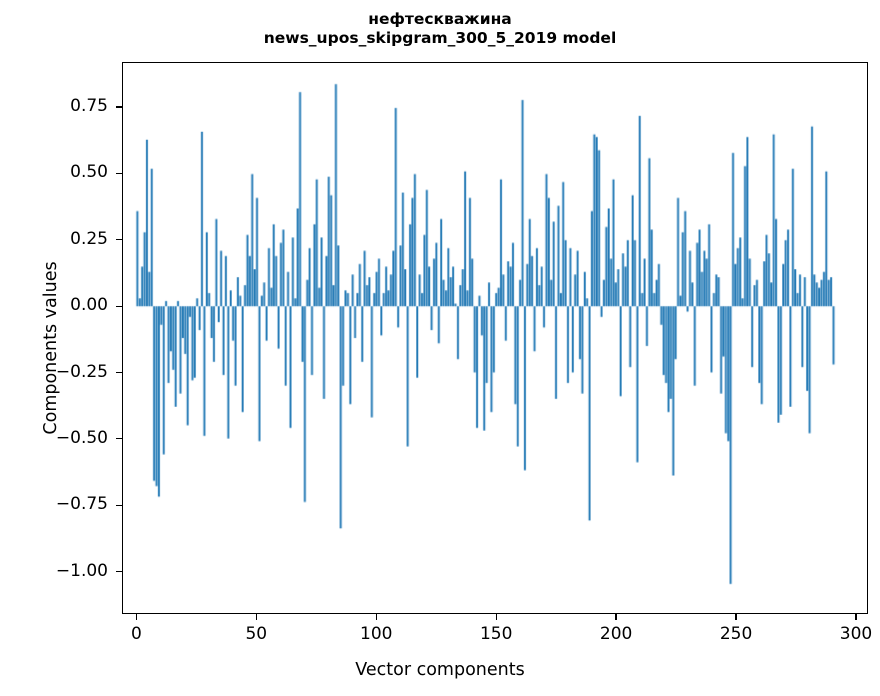 The width and height of the screenshot is (880, 696). What do you see at coordinates (89, 172) in the screenshot?
I see `y-tick-label: 0.50` at bounding box center [89, 172].